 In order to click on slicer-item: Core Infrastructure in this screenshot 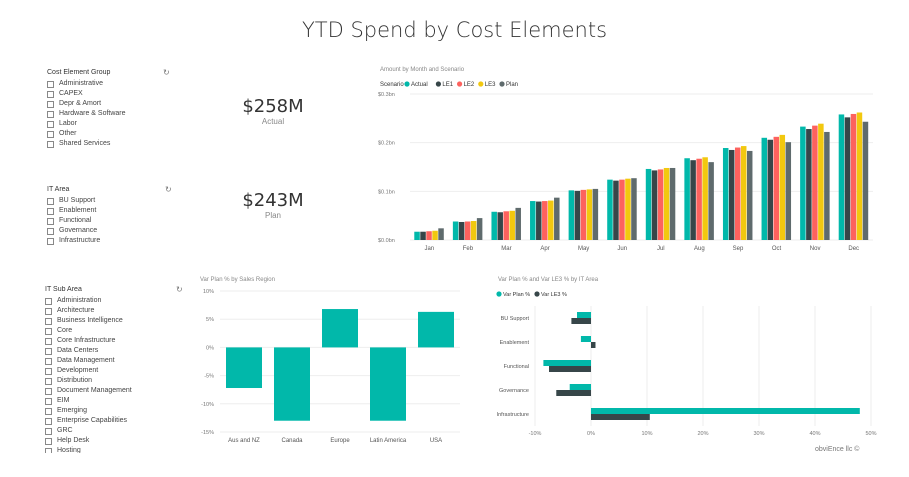, I will do `click(115, 341)`.